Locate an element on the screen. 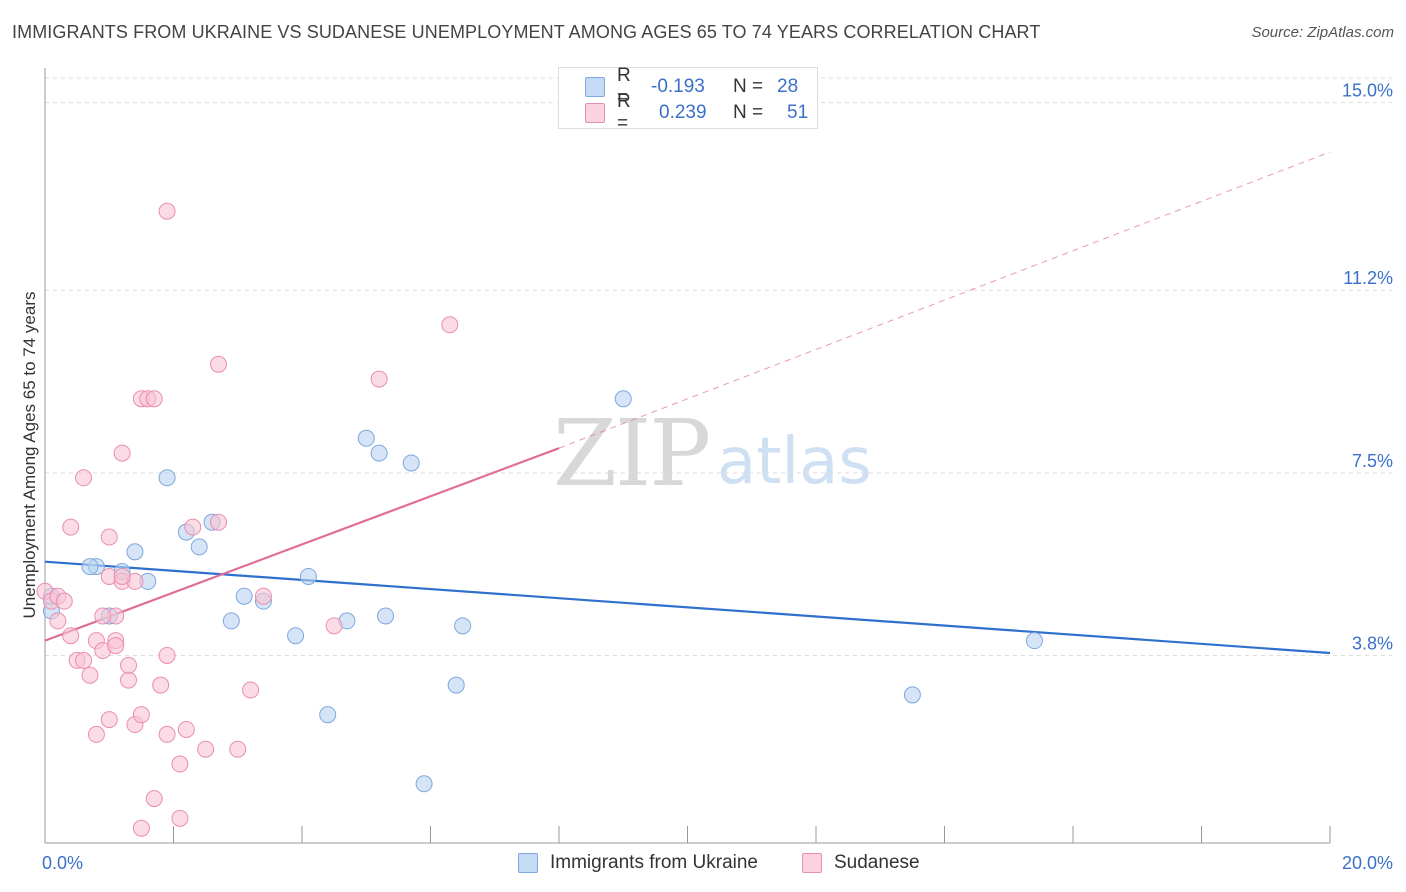 The height and width of the screenshot is (892, 1406). ukraine-legend-label: Immigrants from Ukraine is located at coordinates (654, 862).